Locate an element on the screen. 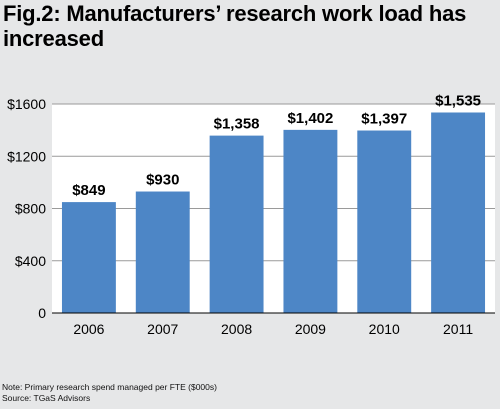 This screenshot has height=409, width=500. y-tick-label: $800 is located at coordinates (30, 209).